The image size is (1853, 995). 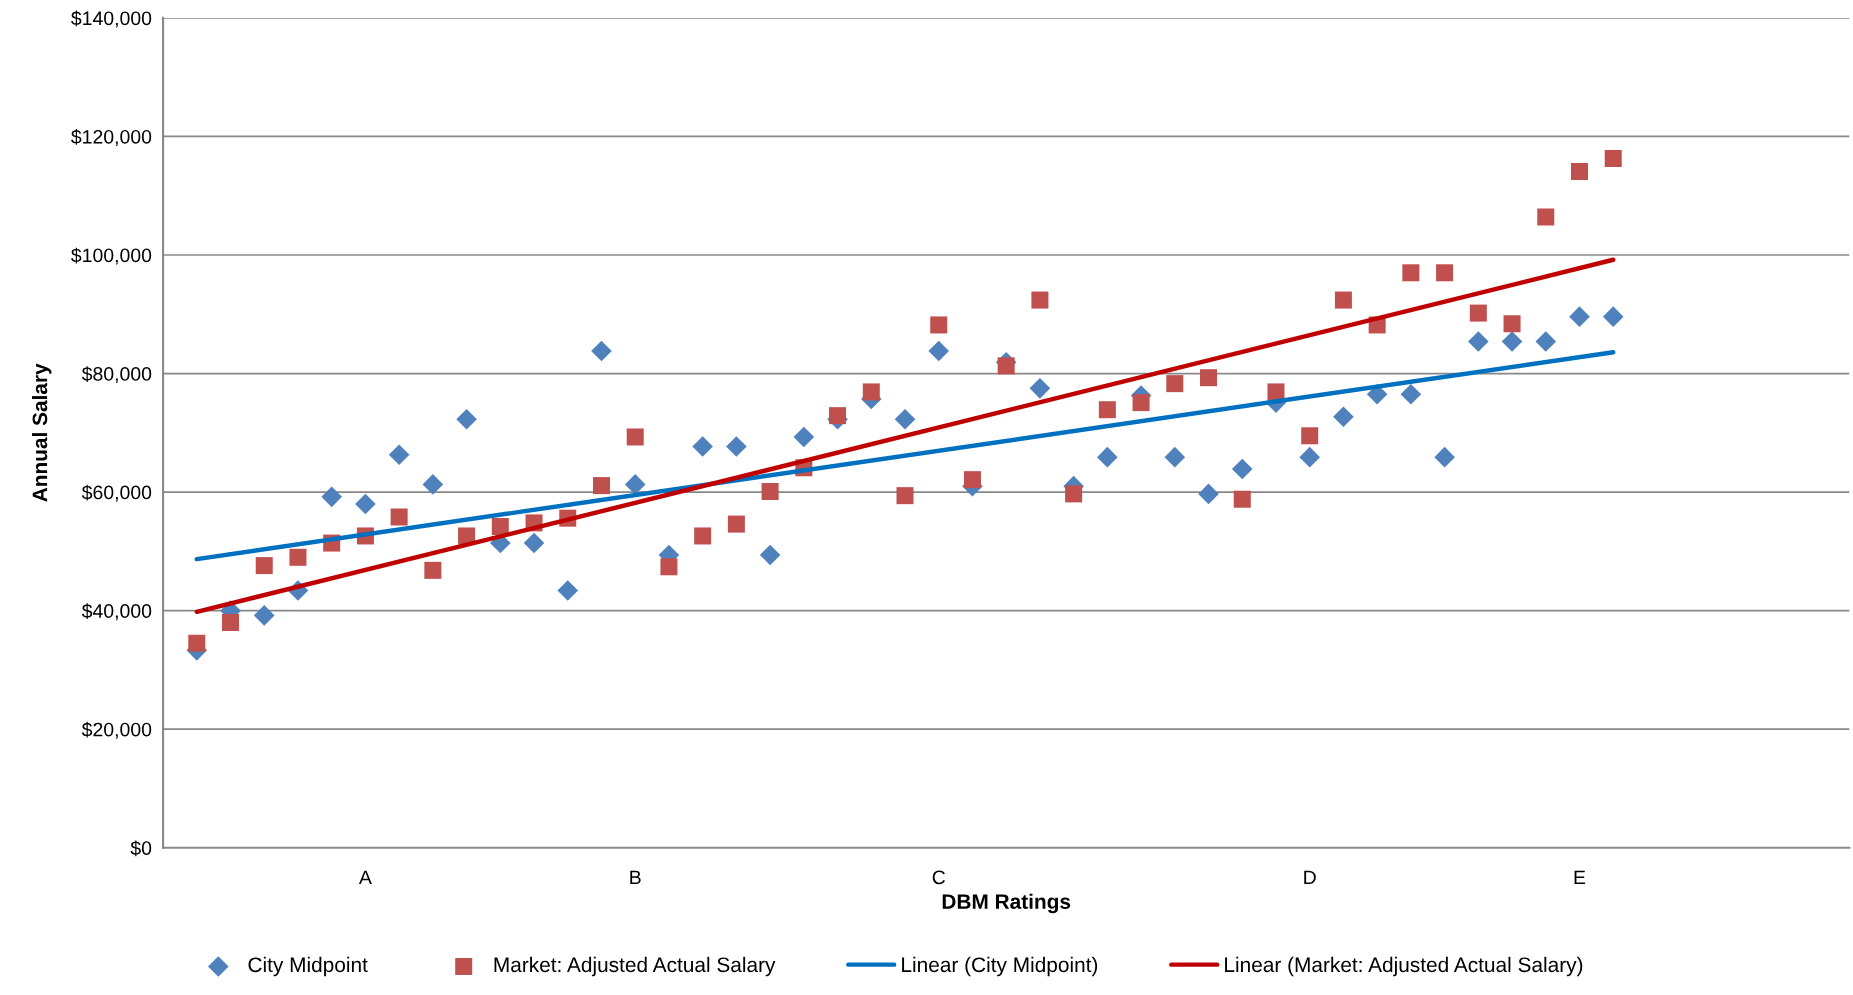 What do you see at coordinates (116, 730) in the screenshot?
I see `y-tick-label: $20,000` at bounding box center [116, 730].